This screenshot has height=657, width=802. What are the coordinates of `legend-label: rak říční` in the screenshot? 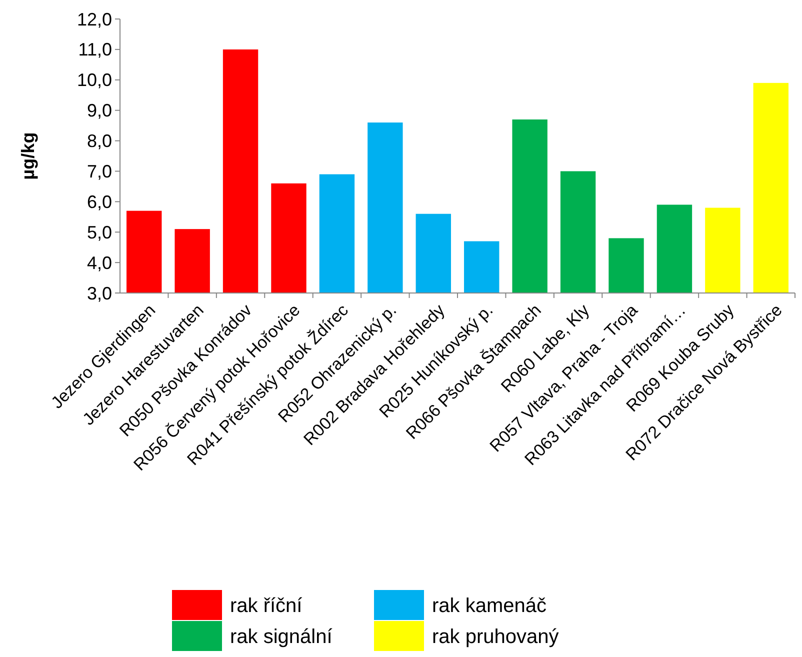 It's located at (266, 606).